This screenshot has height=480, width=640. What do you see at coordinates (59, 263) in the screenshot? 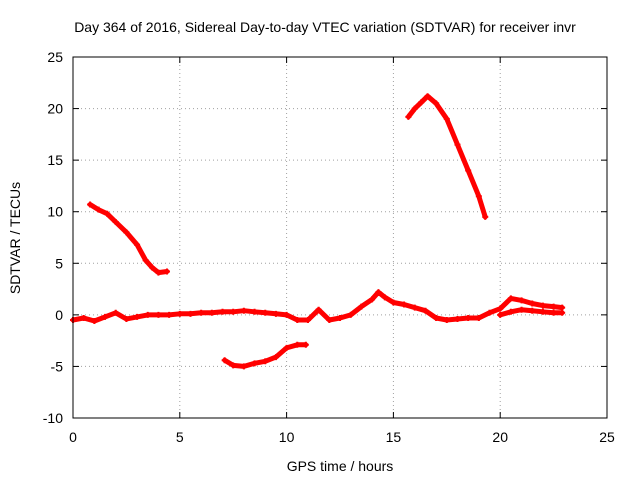
I see `y-tick-label: 5` at bounding box center [59, 263].